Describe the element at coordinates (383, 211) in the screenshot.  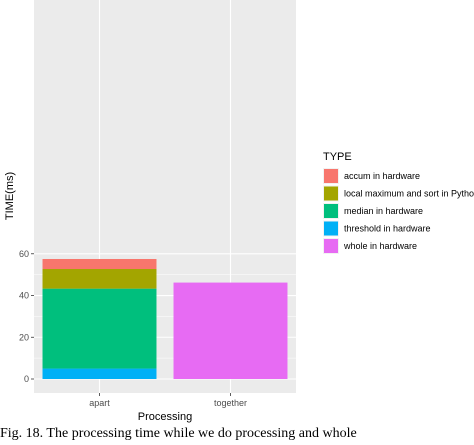
I see `legend-label-median-in-hardware: median in hardware` at that location.